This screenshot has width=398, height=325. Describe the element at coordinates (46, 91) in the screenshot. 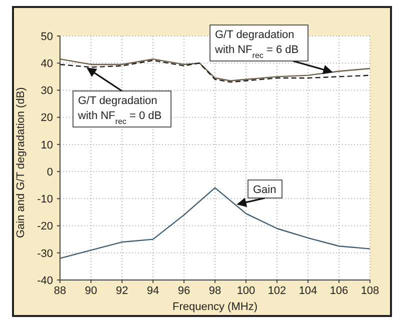

I see `y-tick-label: 30` at that location.